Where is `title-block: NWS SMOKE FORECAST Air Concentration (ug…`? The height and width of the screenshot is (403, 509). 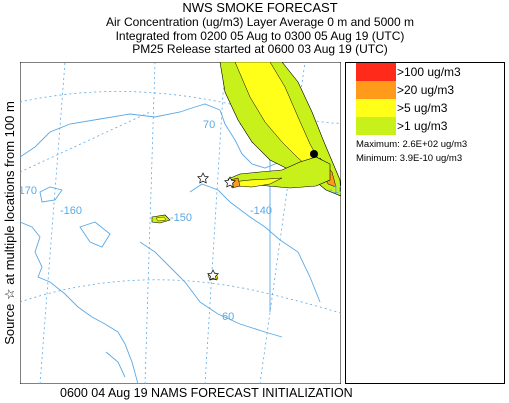 title-block: NWS SMOKE FORECAST Air Concentration (ug… is located at coordinates (260, 28).